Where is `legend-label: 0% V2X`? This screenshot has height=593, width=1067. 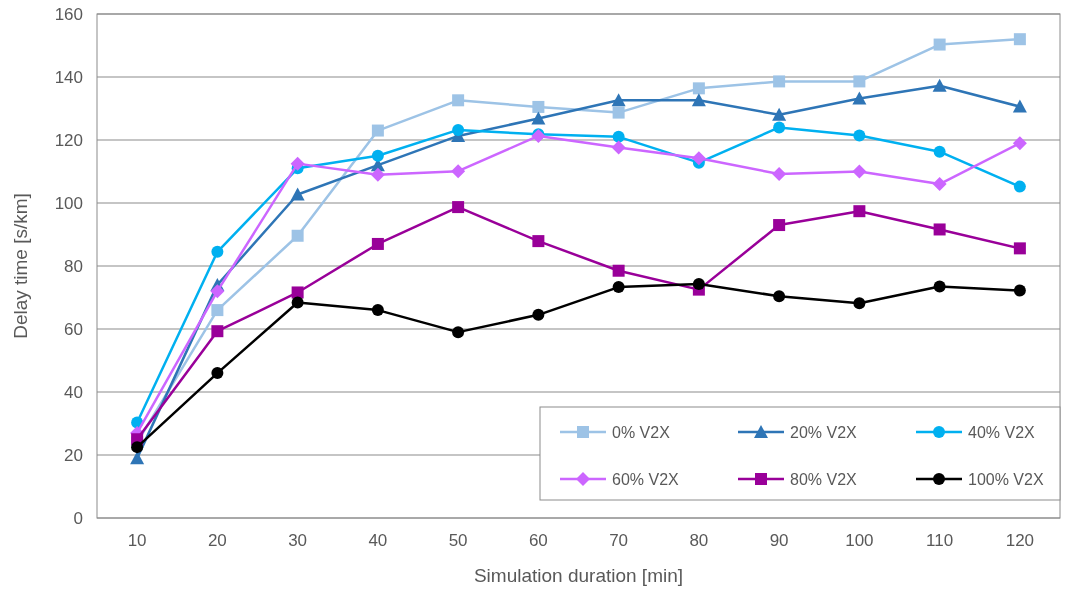
legend-label: 0% V2X is located at coordinates (641, 432).